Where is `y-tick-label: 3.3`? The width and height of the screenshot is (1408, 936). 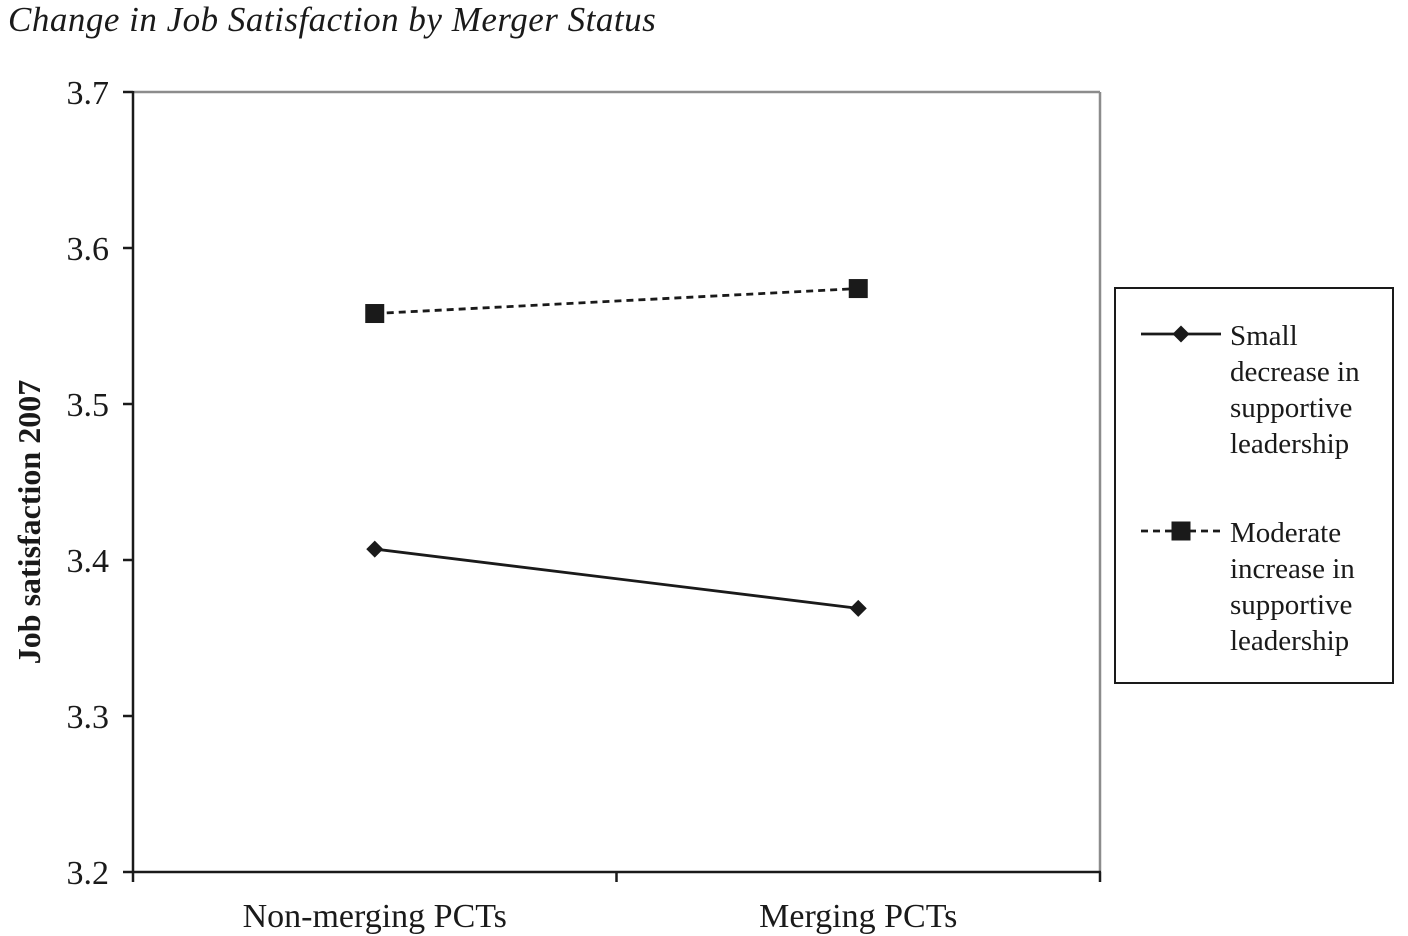
y-tick-label: 3.3 is located at coordinates (88, 717).